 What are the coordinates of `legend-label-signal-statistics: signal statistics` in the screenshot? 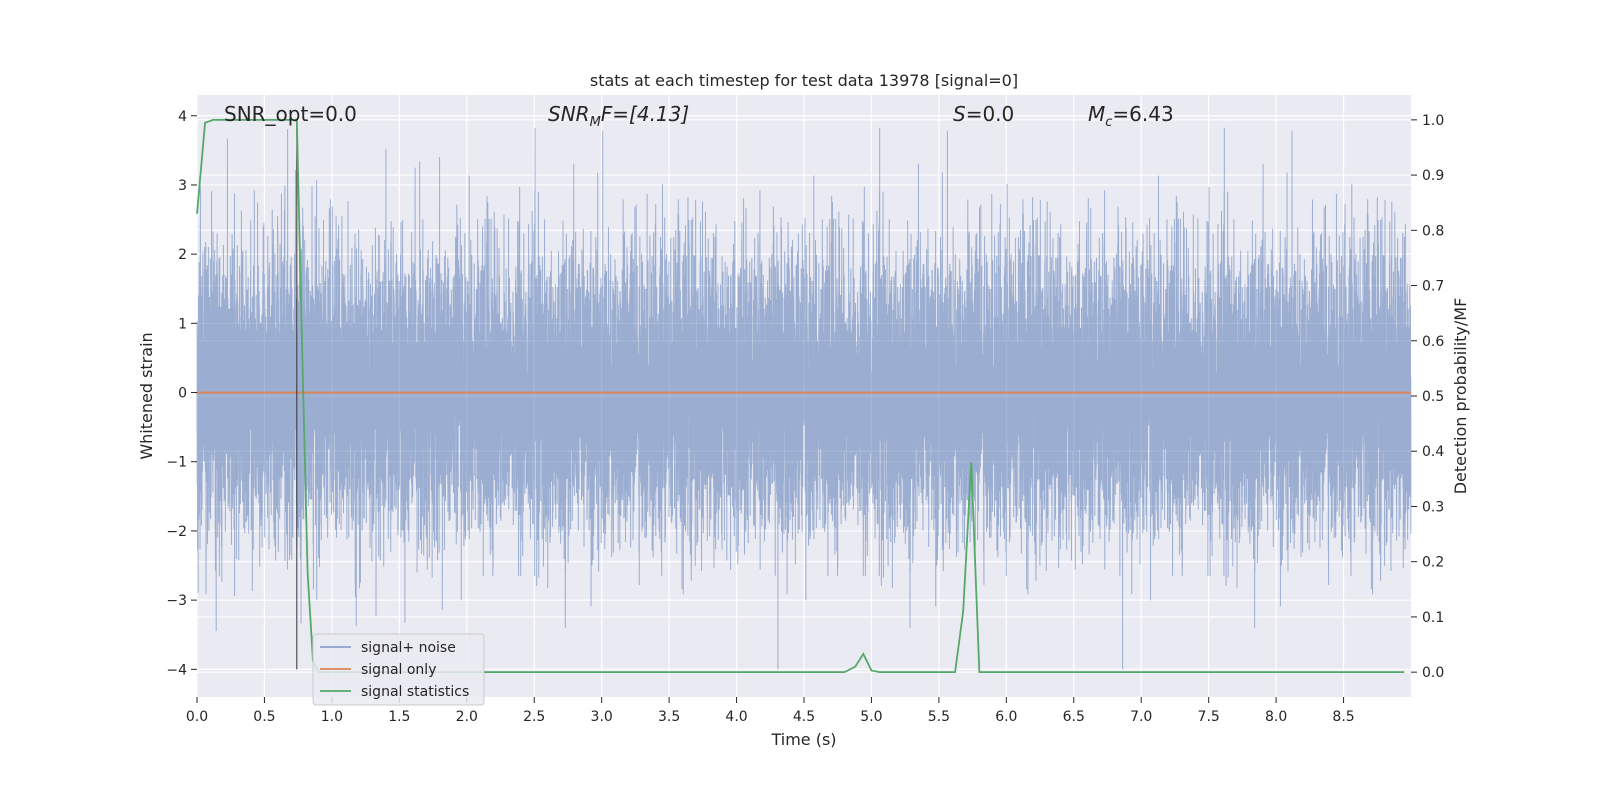 It's located at (415, 692).